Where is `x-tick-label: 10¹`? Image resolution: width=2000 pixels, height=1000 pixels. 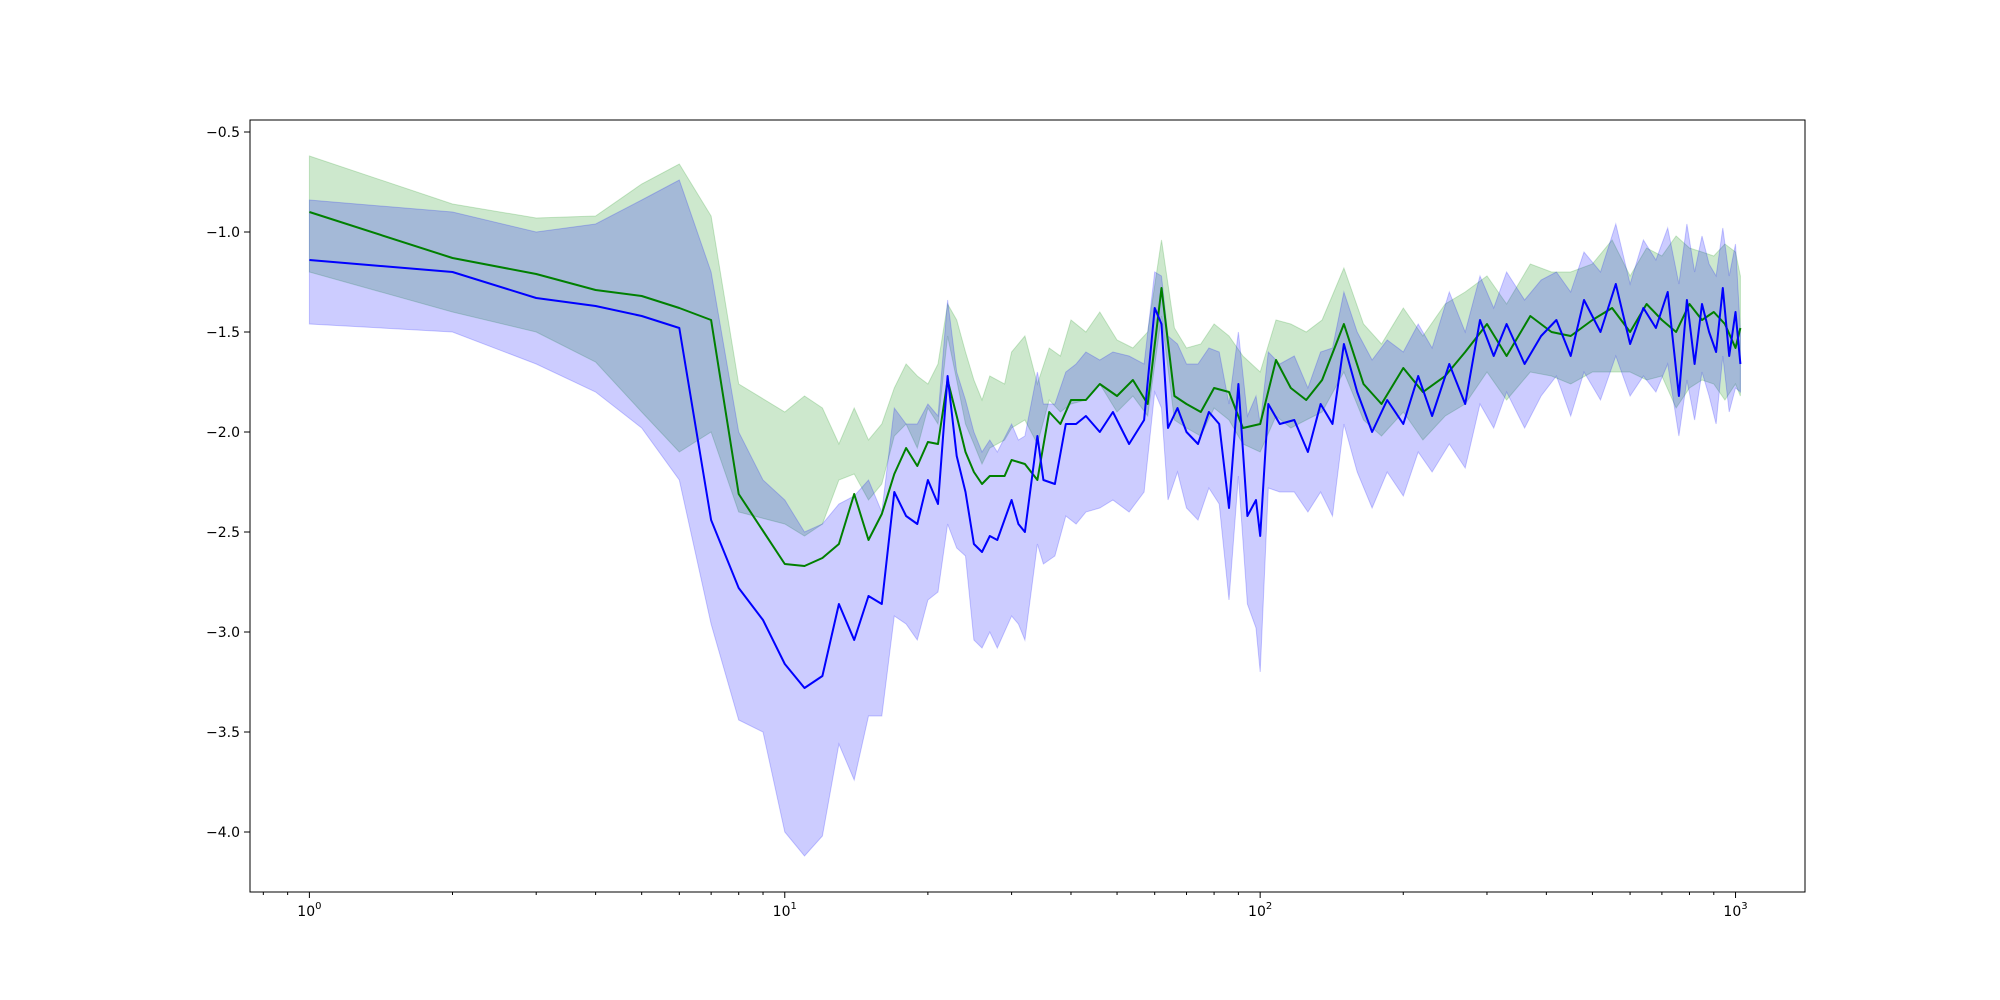 x-tick-label: 10¹ is located at coordinates (785, 910).